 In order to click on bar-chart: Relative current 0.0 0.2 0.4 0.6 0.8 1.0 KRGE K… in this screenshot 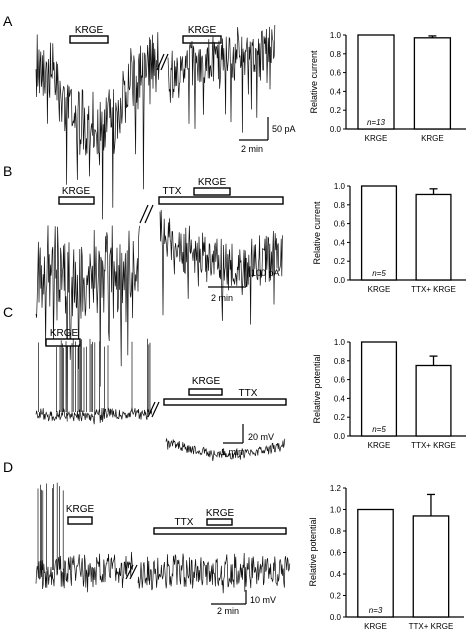, I will do `click(387, 87)`.